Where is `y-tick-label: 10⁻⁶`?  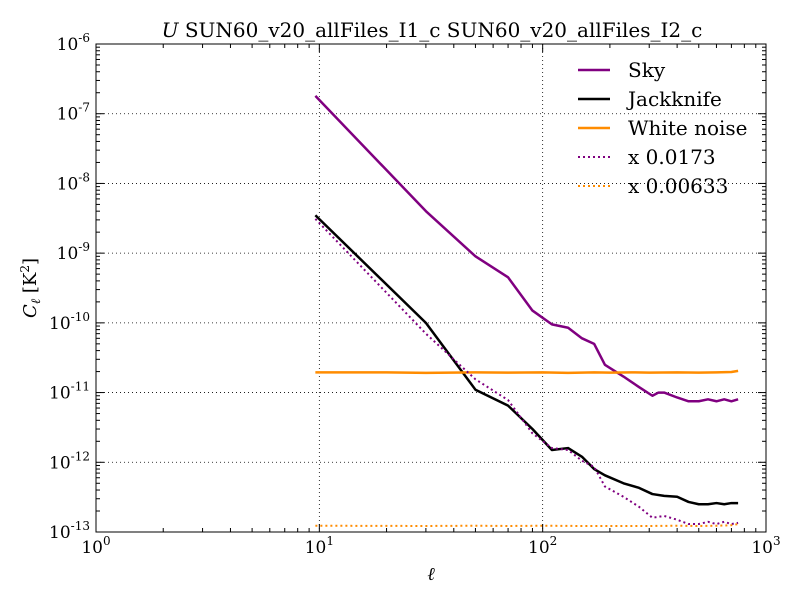
y-tick-label: 10⁻⁶ is located at coordinates (73, 43).